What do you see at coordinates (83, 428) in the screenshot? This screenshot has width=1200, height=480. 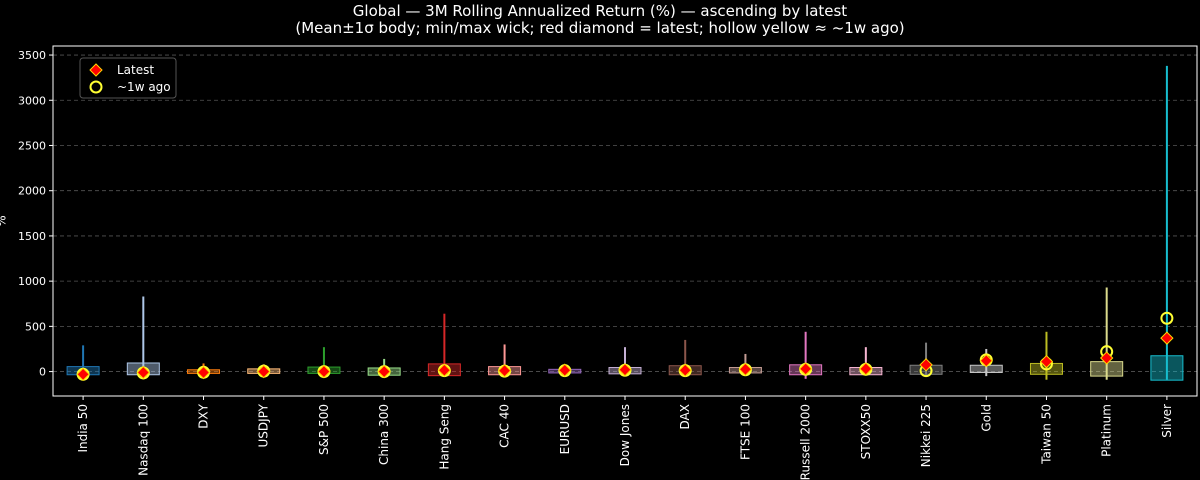 I see `x-tick-label: India 50` at bounding box center [83, 428].